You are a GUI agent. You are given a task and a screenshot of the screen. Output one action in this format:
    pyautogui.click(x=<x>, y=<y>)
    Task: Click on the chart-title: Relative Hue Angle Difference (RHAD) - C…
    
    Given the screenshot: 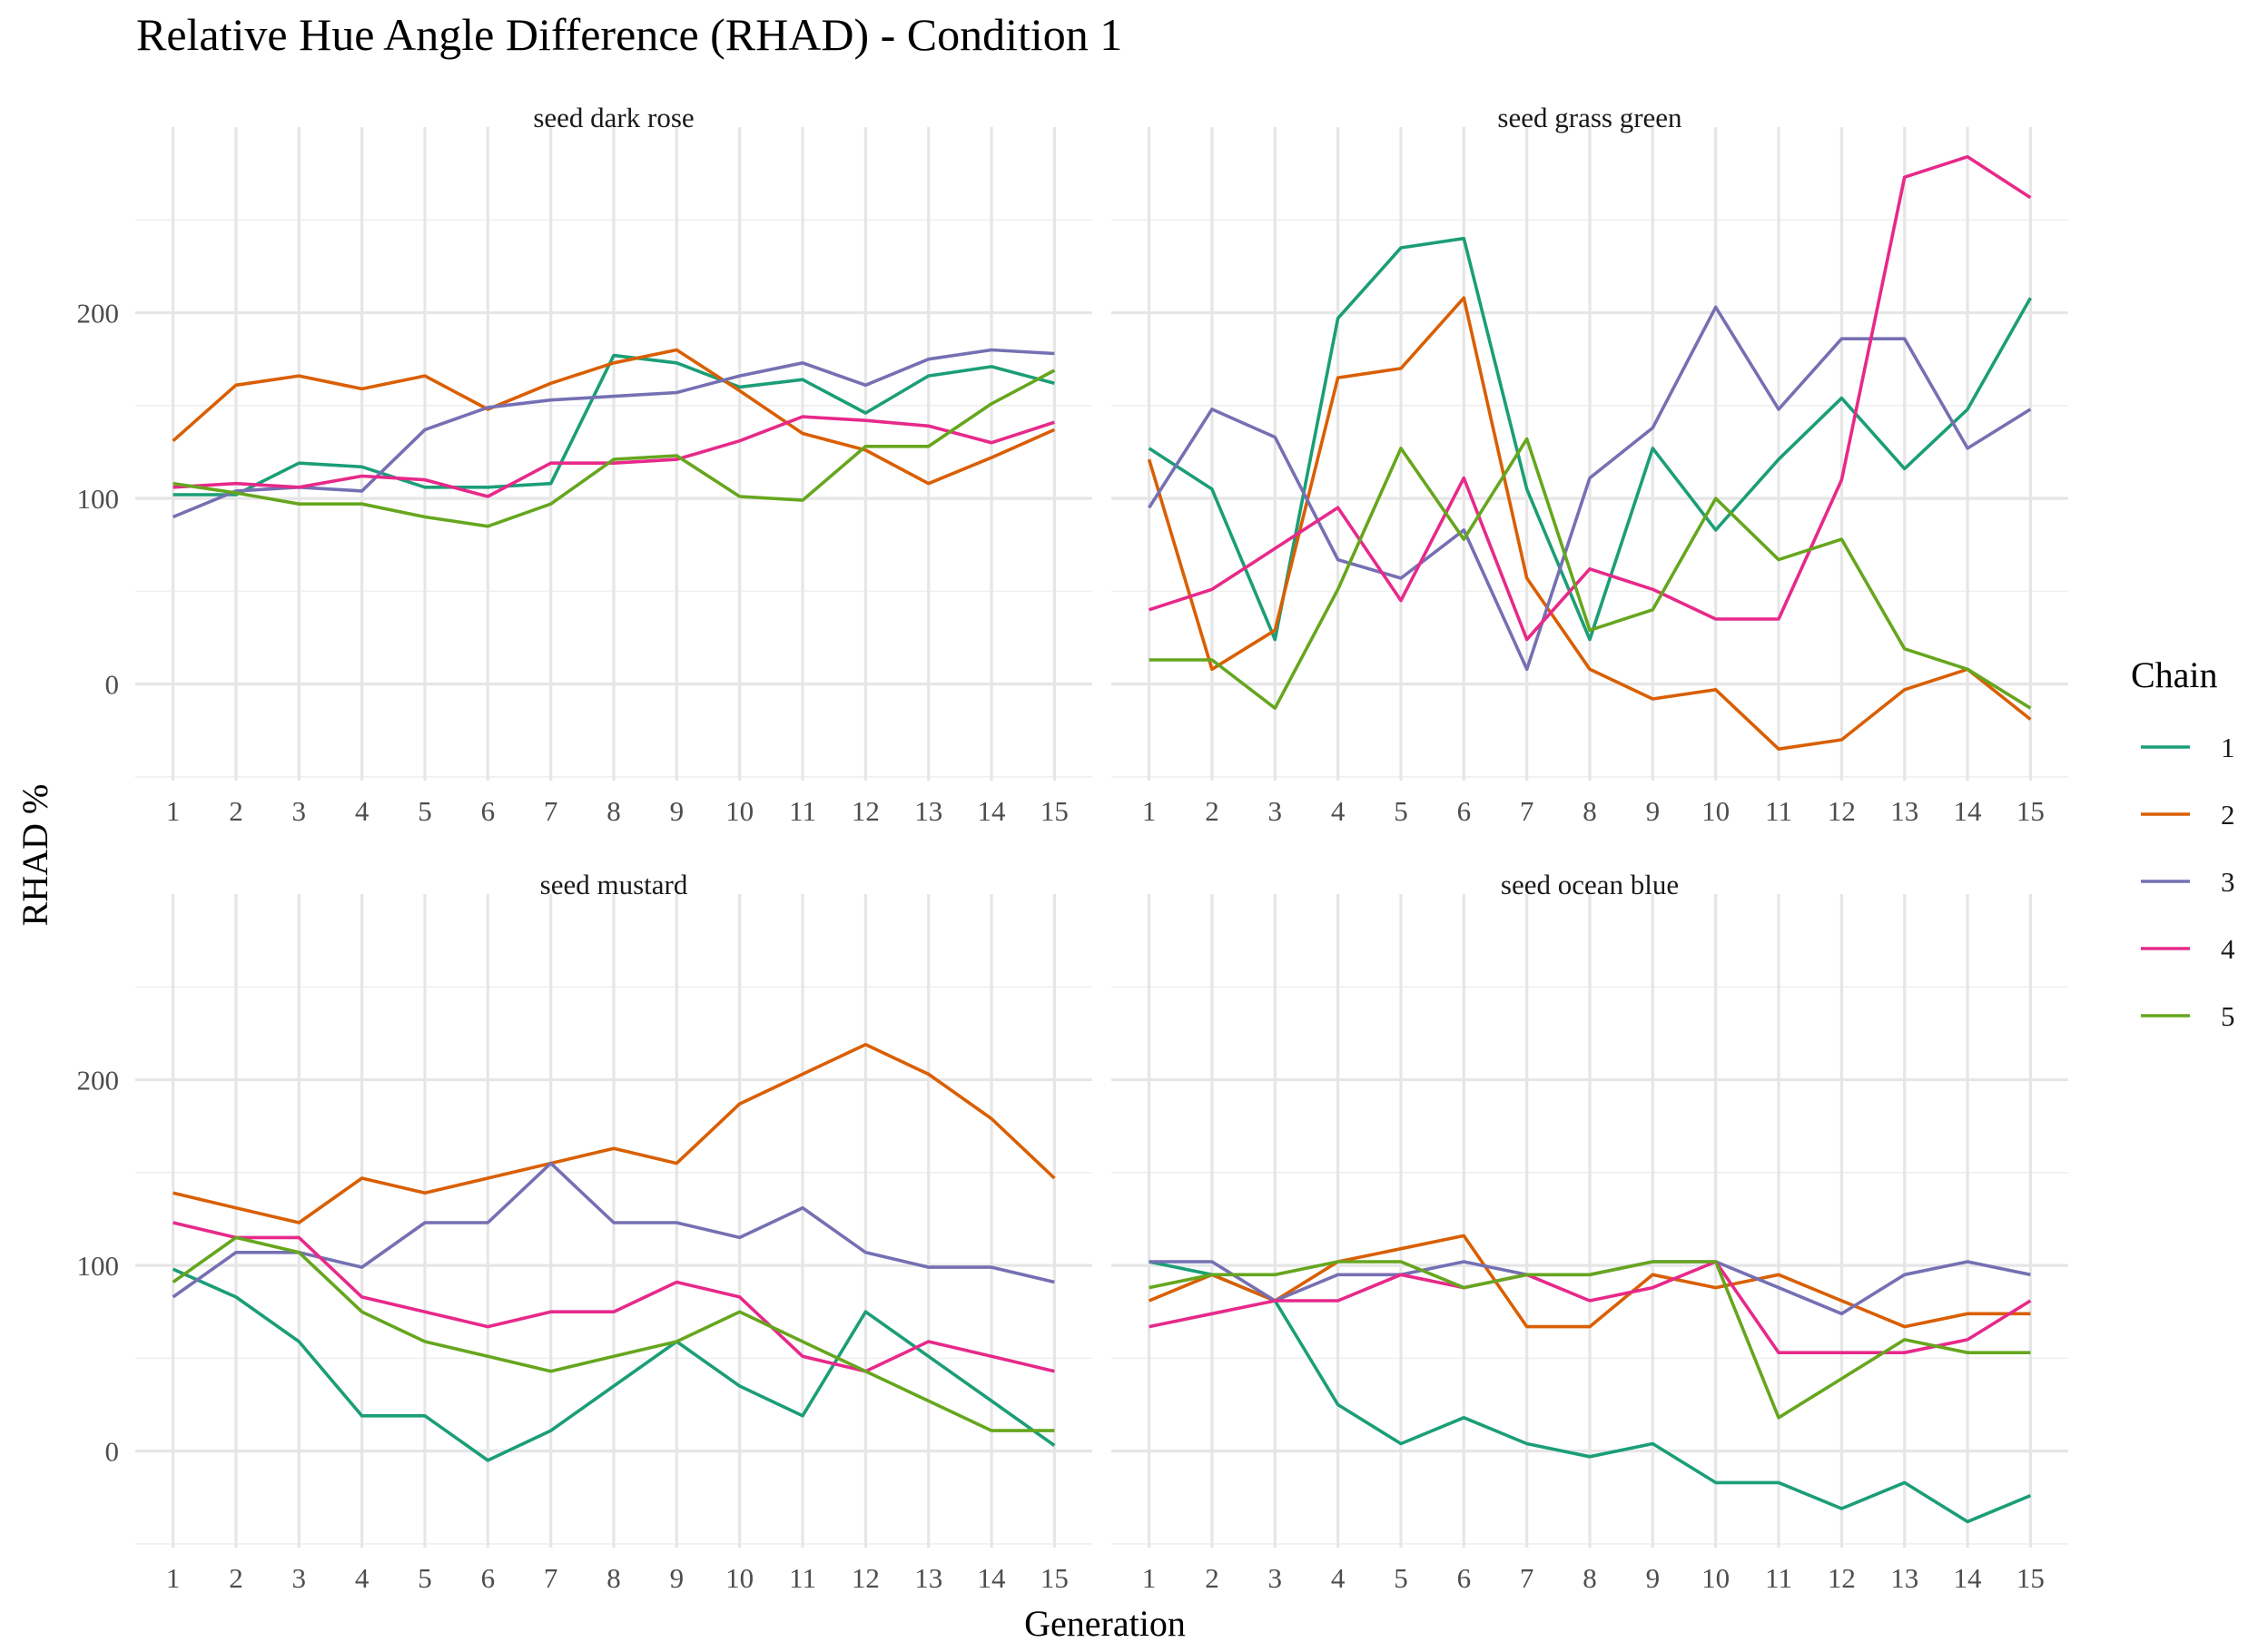 What is the action you would take?
    pyautogui.click(x=629, y=34)
    